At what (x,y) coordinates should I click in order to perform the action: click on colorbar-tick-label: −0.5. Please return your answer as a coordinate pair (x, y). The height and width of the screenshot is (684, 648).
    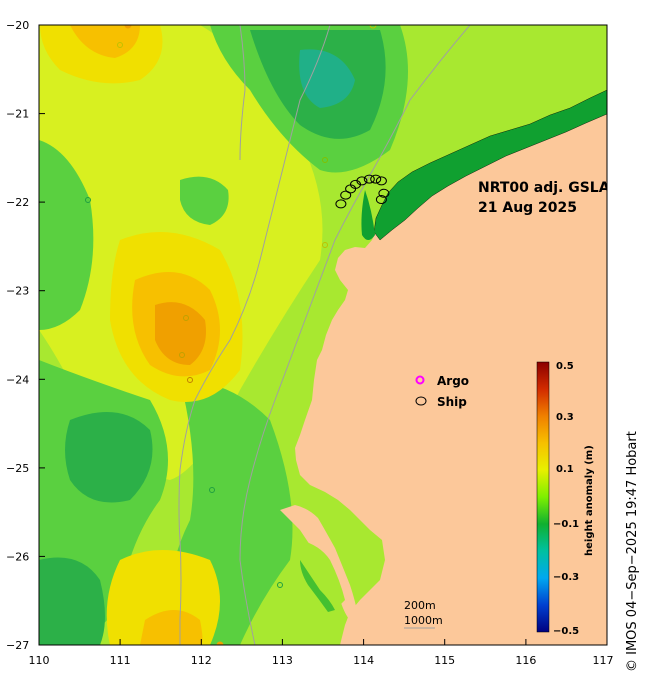
    Looking at the image, I should click on (566, 631).